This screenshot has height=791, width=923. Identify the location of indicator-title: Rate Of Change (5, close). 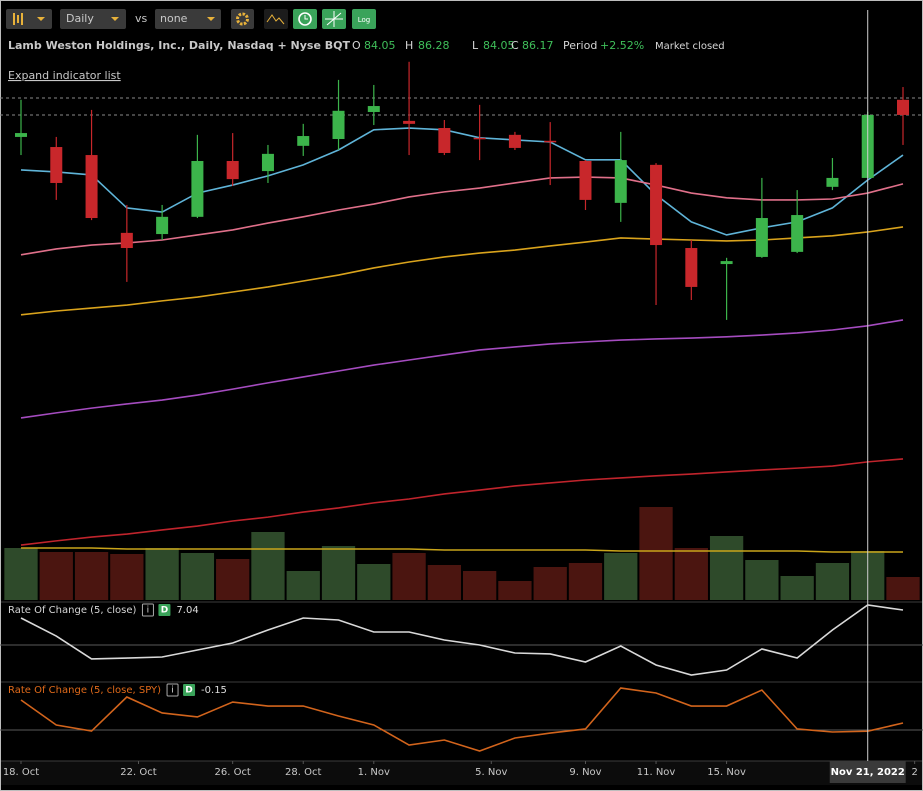
(72, 610).